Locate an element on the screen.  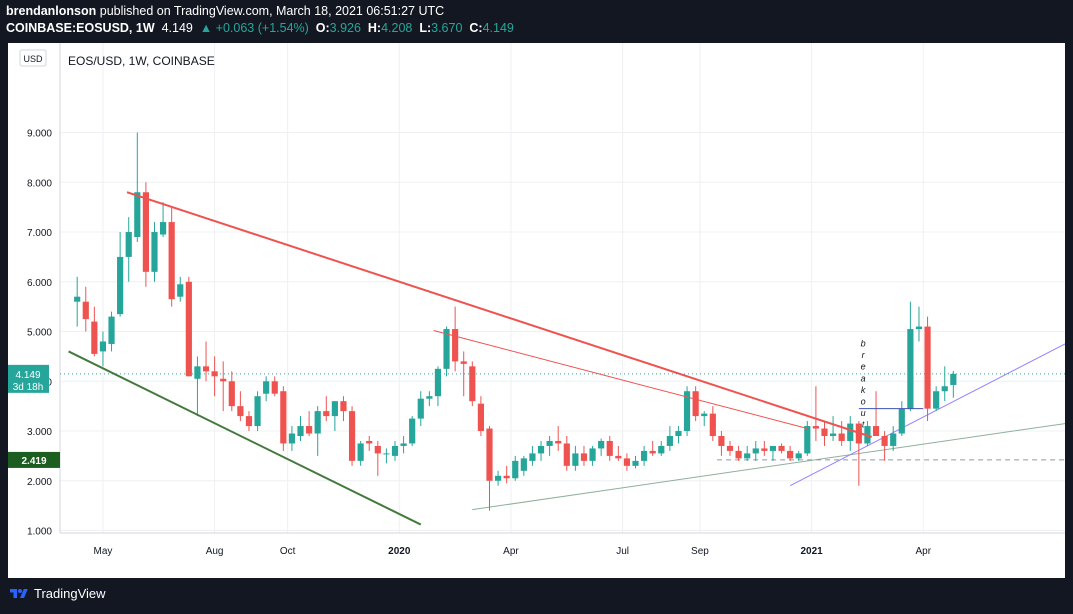
chart-title: EOS/USD, 1W, COINBASE is located at coordinates (141, 61).